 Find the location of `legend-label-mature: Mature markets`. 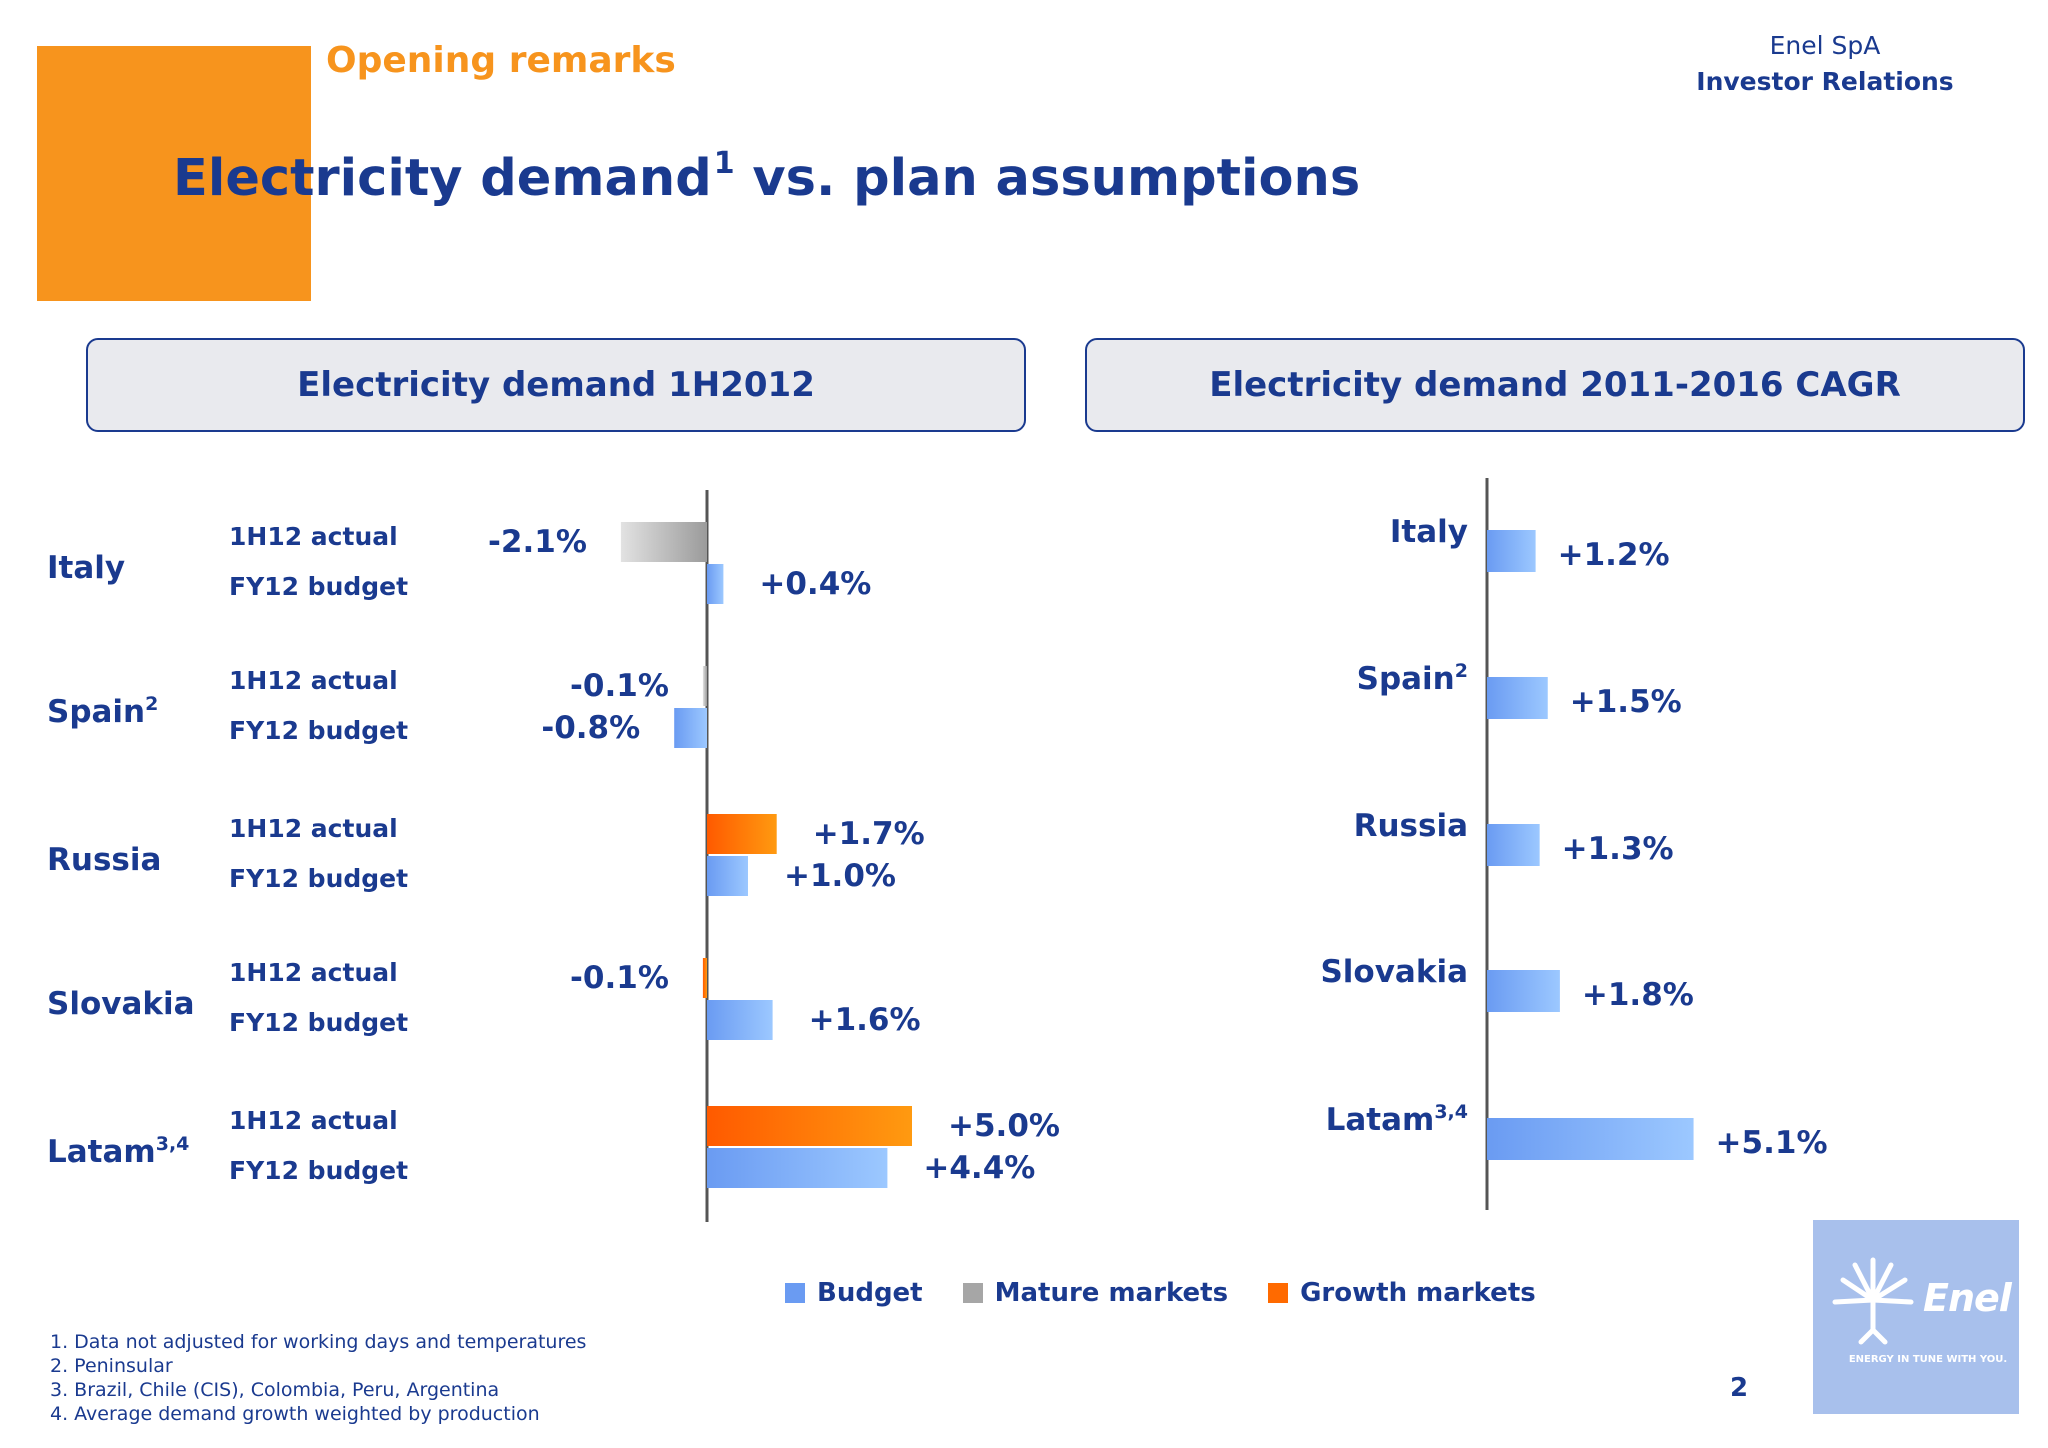

legend-label-mature: Mature markets is located at coordinates (1111, 1293).